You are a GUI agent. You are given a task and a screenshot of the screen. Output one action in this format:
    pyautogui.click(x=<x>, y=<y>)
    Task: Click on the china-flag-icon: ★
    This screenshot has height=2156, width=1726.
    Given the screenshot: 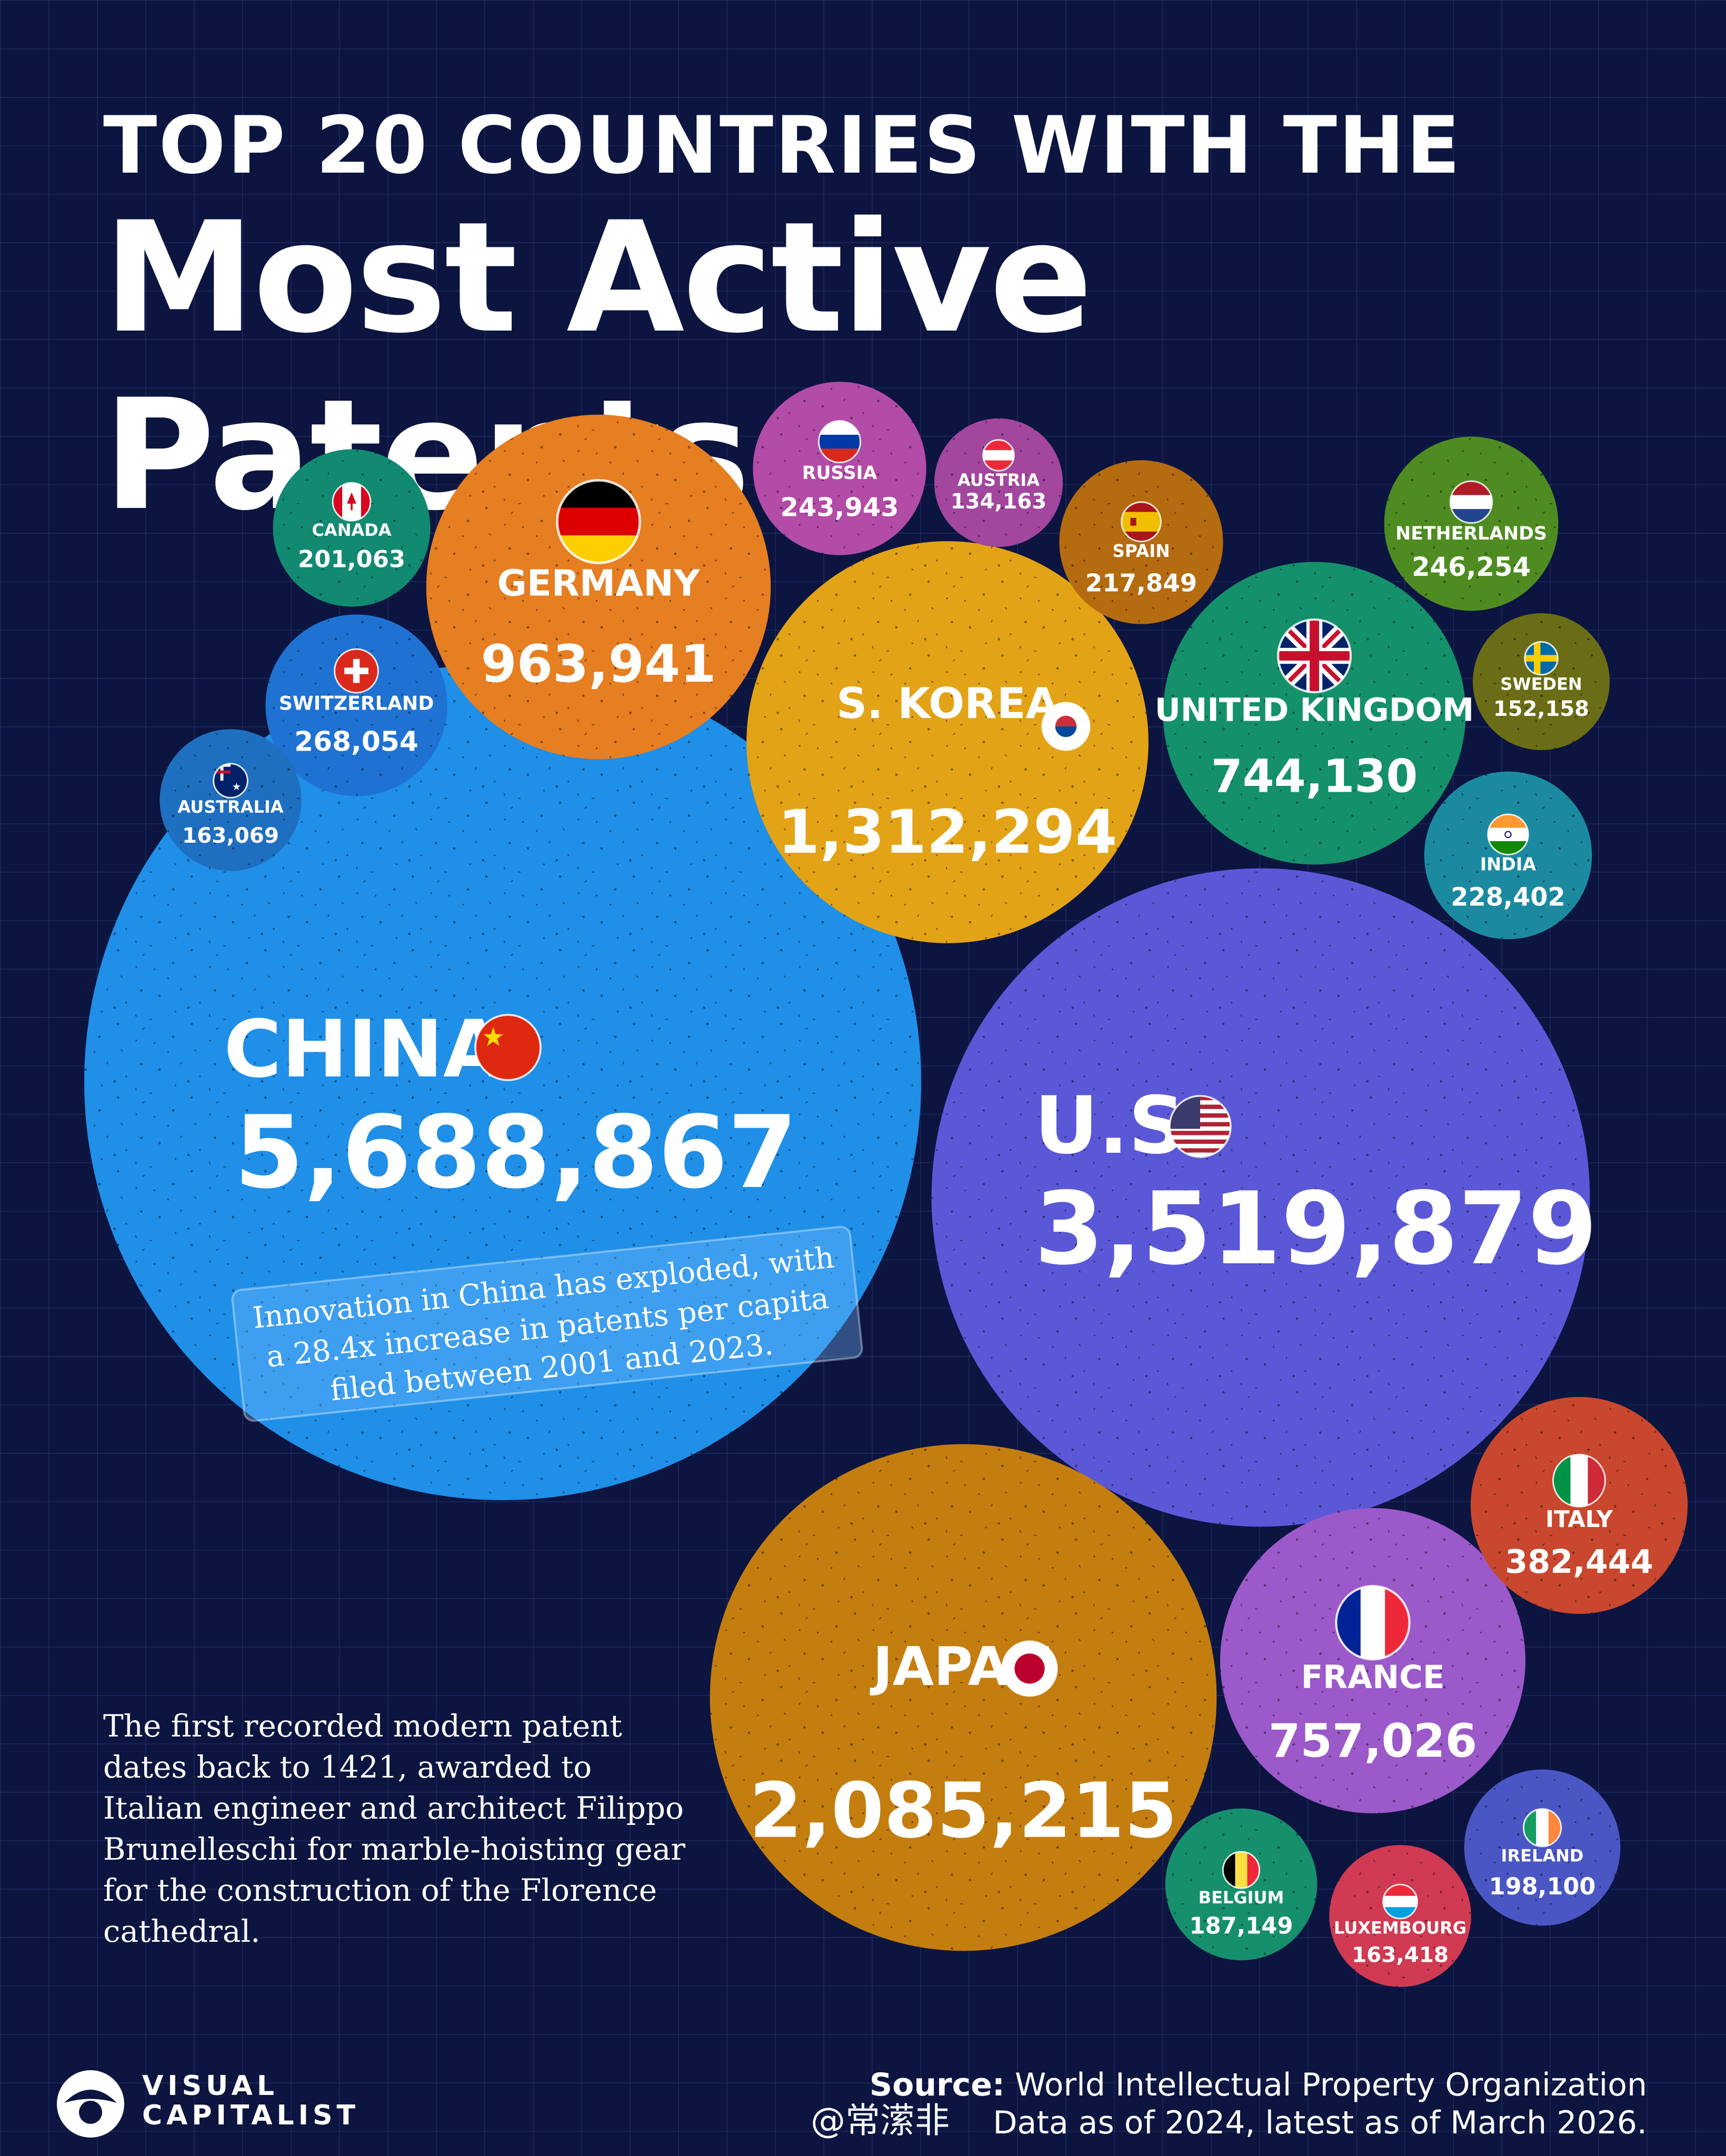 What is the action you would take?
    pyautogui.click(x=508, y=1047)
    